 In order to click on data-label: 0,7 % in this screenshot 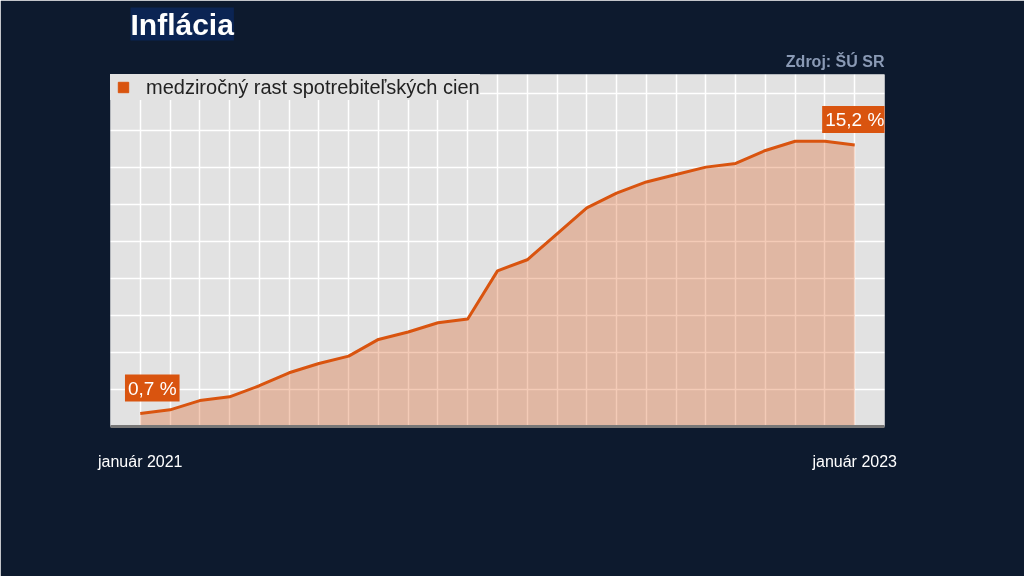, I will do `click(152, 388)`.